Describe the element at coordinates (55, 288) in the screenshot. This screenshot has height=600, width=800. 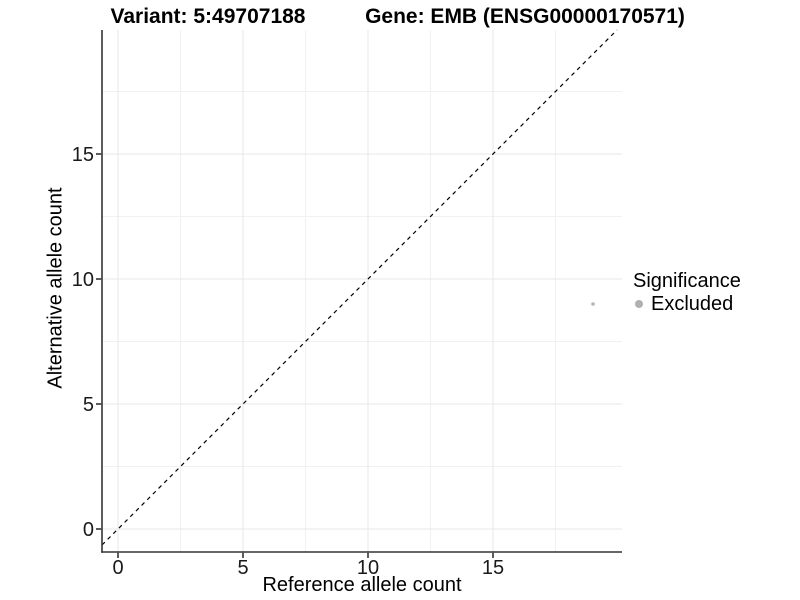
I see `y-axis-title: Alternative allele count` at that location.